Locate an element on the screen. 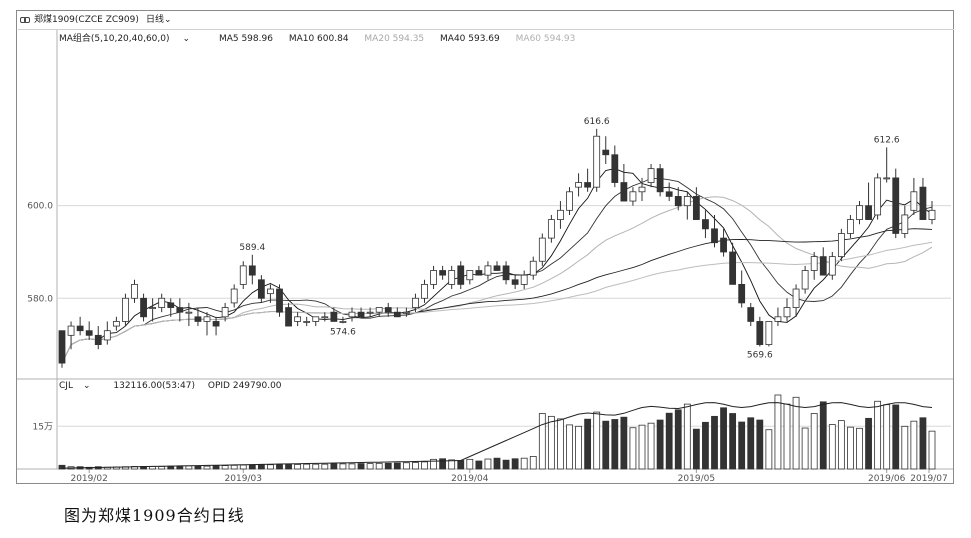 This screenshot has height=538, width=971. extreme-price-label: 616.6 is located at coordinates (597, 122).